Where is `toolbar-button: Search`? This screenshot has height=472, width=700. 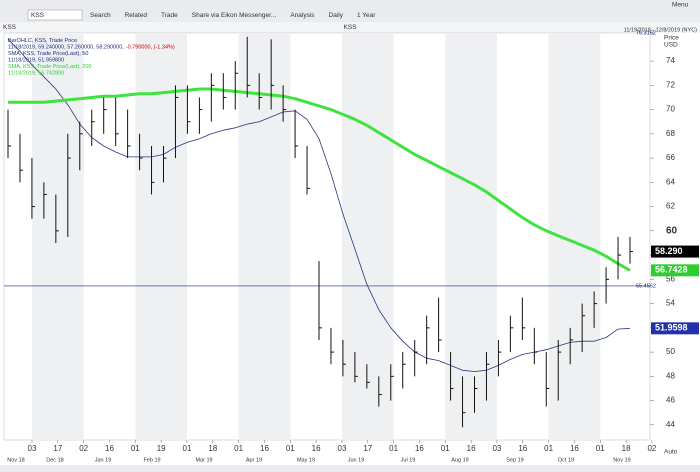
toolbar-button: Search is located at coordinates (100, 15).